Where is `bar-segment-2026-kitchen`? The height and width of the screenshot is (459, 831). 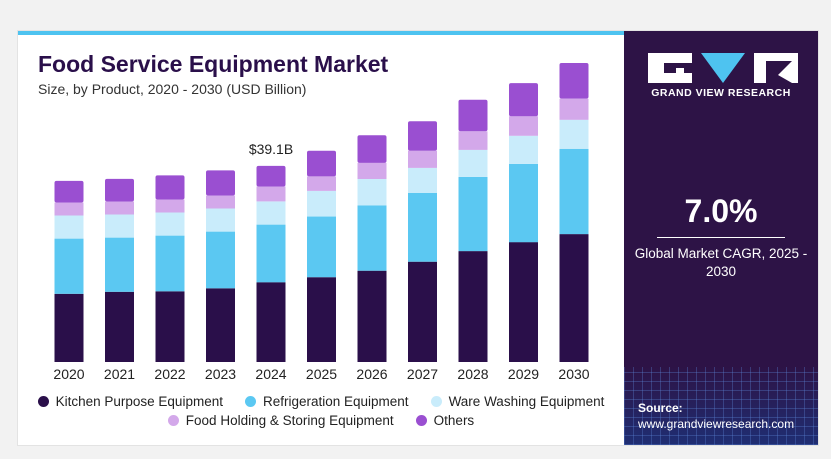 bar-segment-2026-kitchen is located at coordinates (372, 316).